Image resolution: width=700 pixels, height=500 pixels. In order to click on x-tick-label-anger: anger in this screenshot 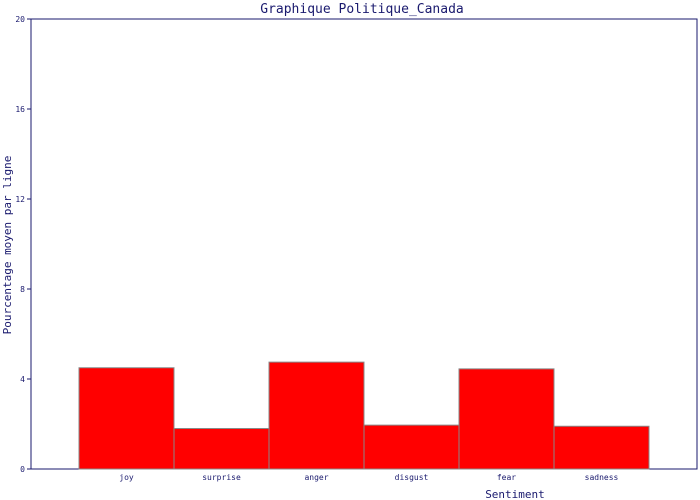, I will do `click(316, 477)`.